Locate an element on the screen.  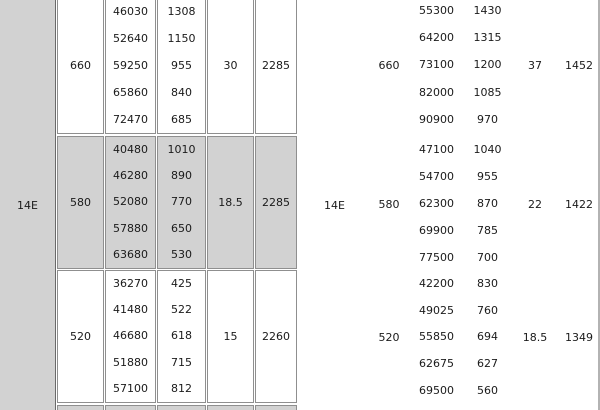
value-cell: 47100 is located at coordinates (436, 150).